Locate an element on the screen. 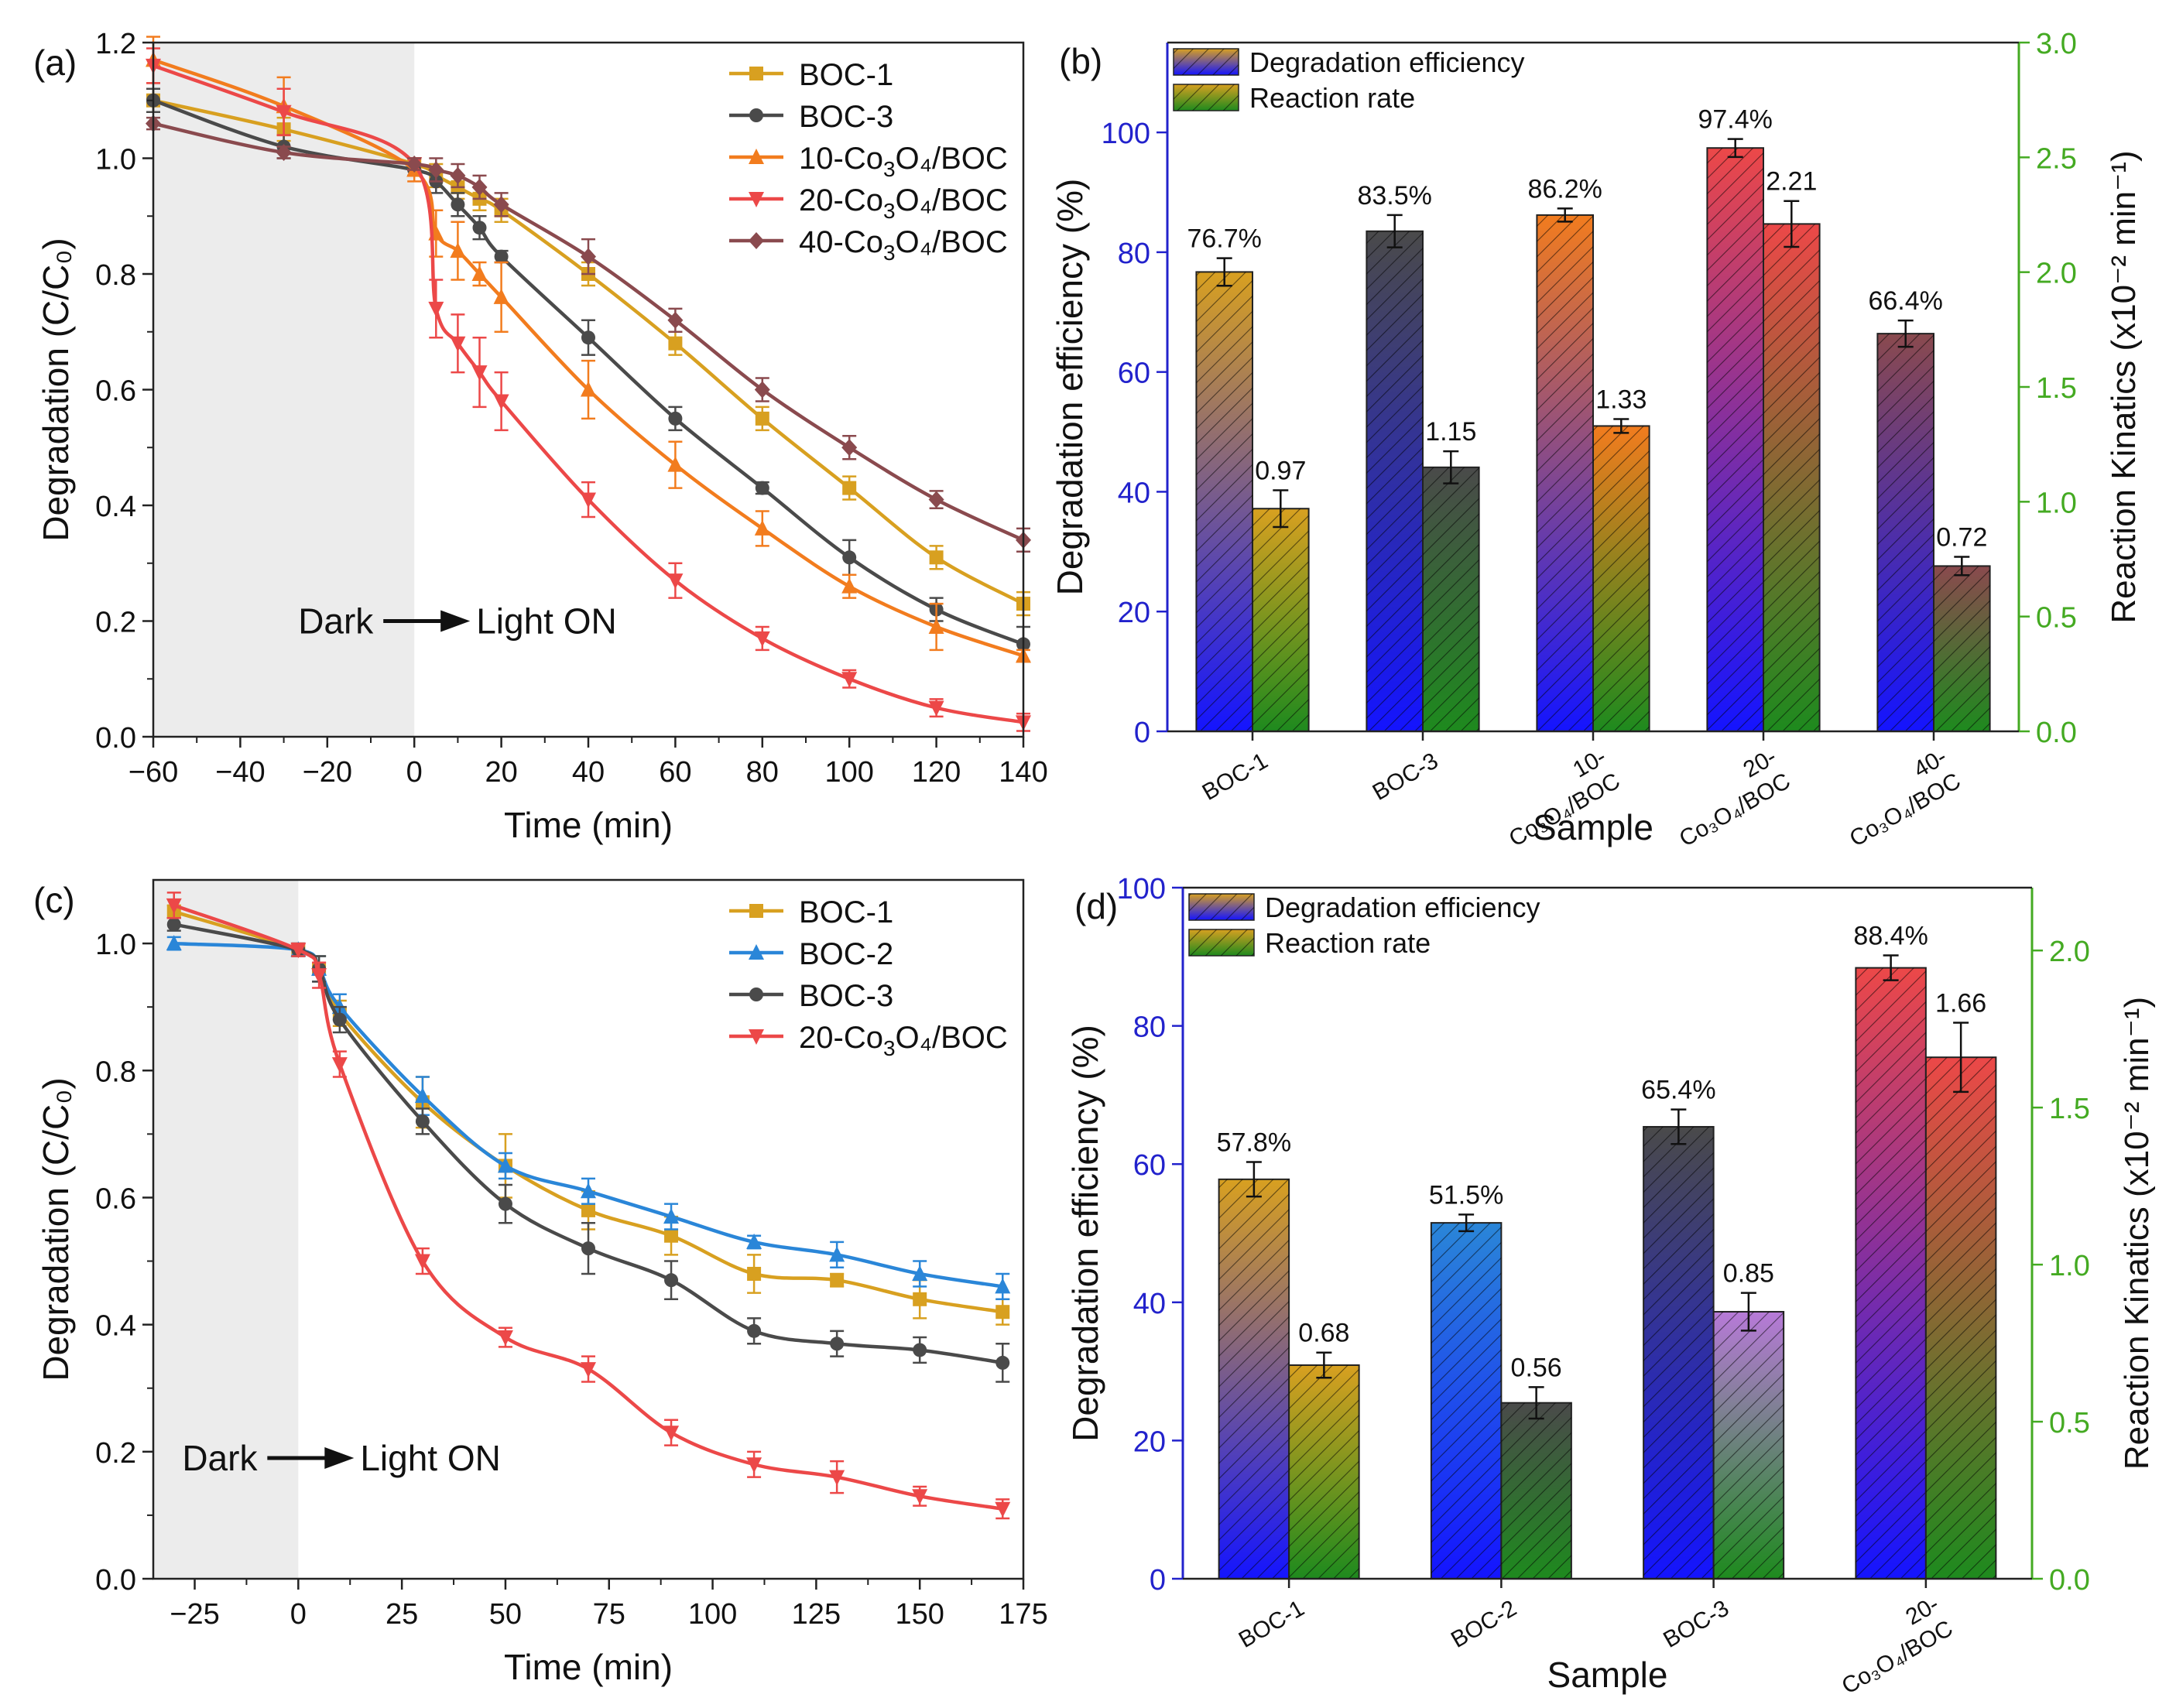  y-tick-label: 1.0 is located at coordinates (116, 945).